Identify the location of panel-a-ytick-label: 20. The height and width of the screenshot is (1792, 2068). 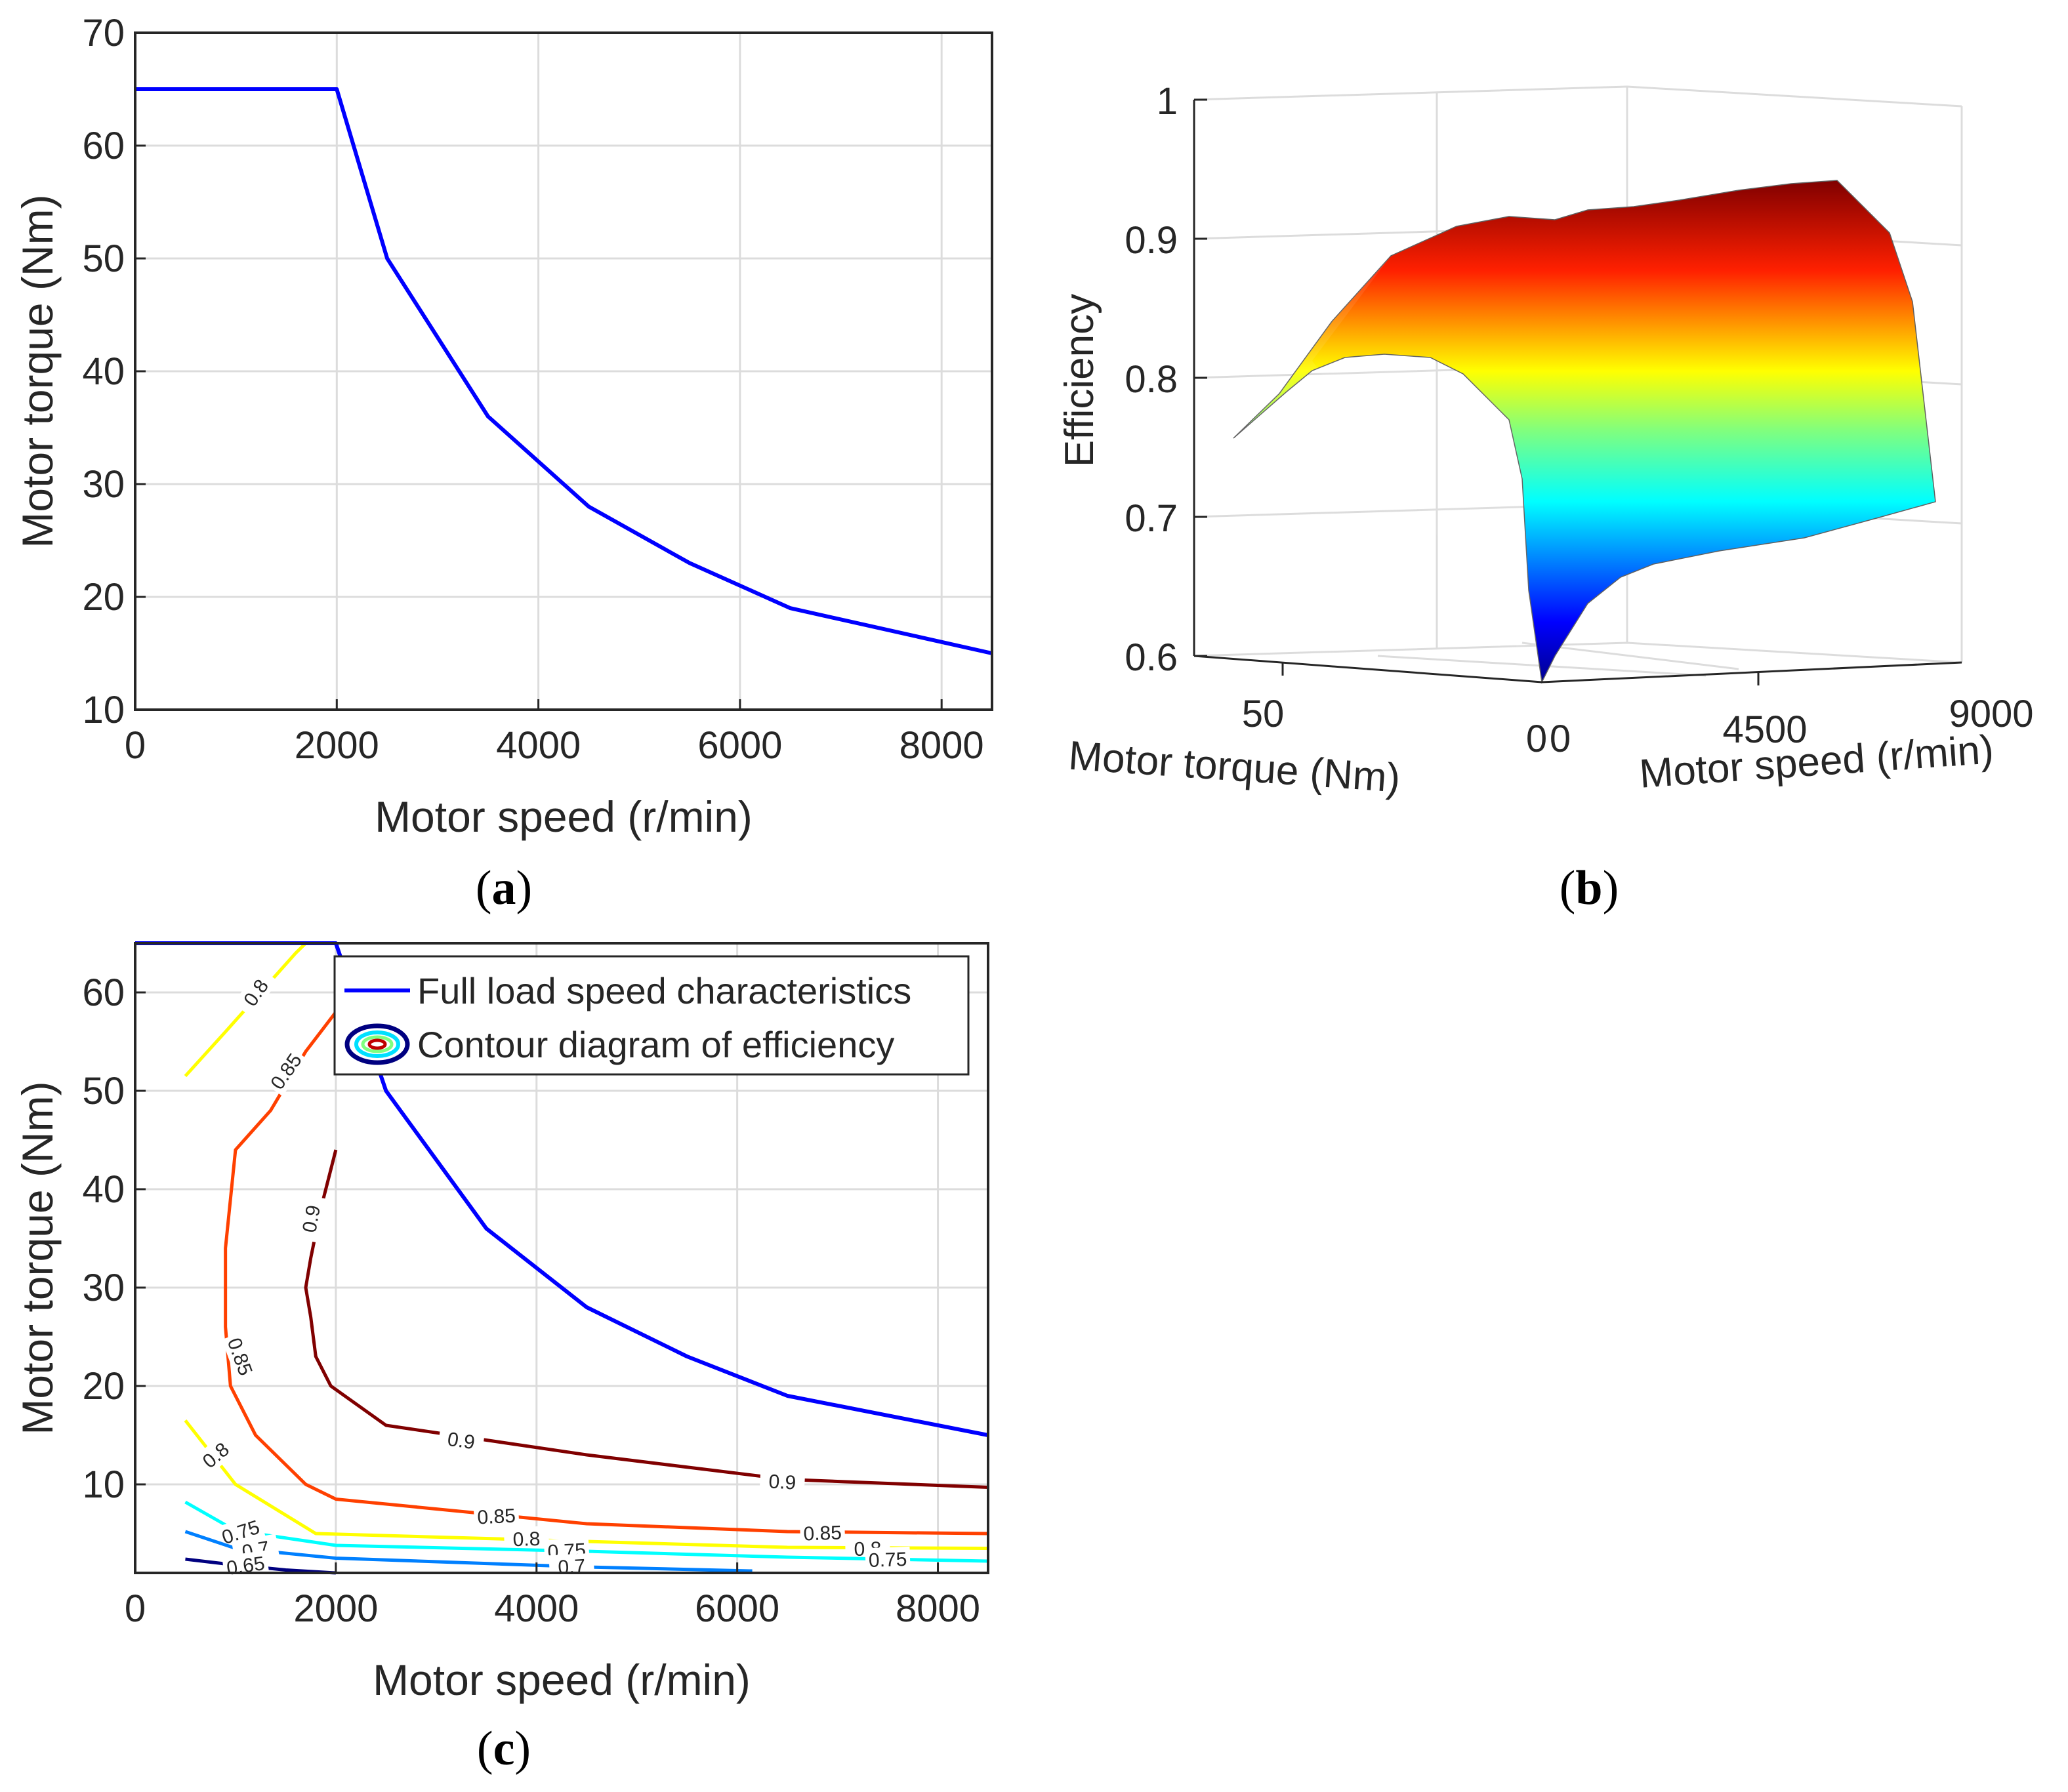
(103, 597).